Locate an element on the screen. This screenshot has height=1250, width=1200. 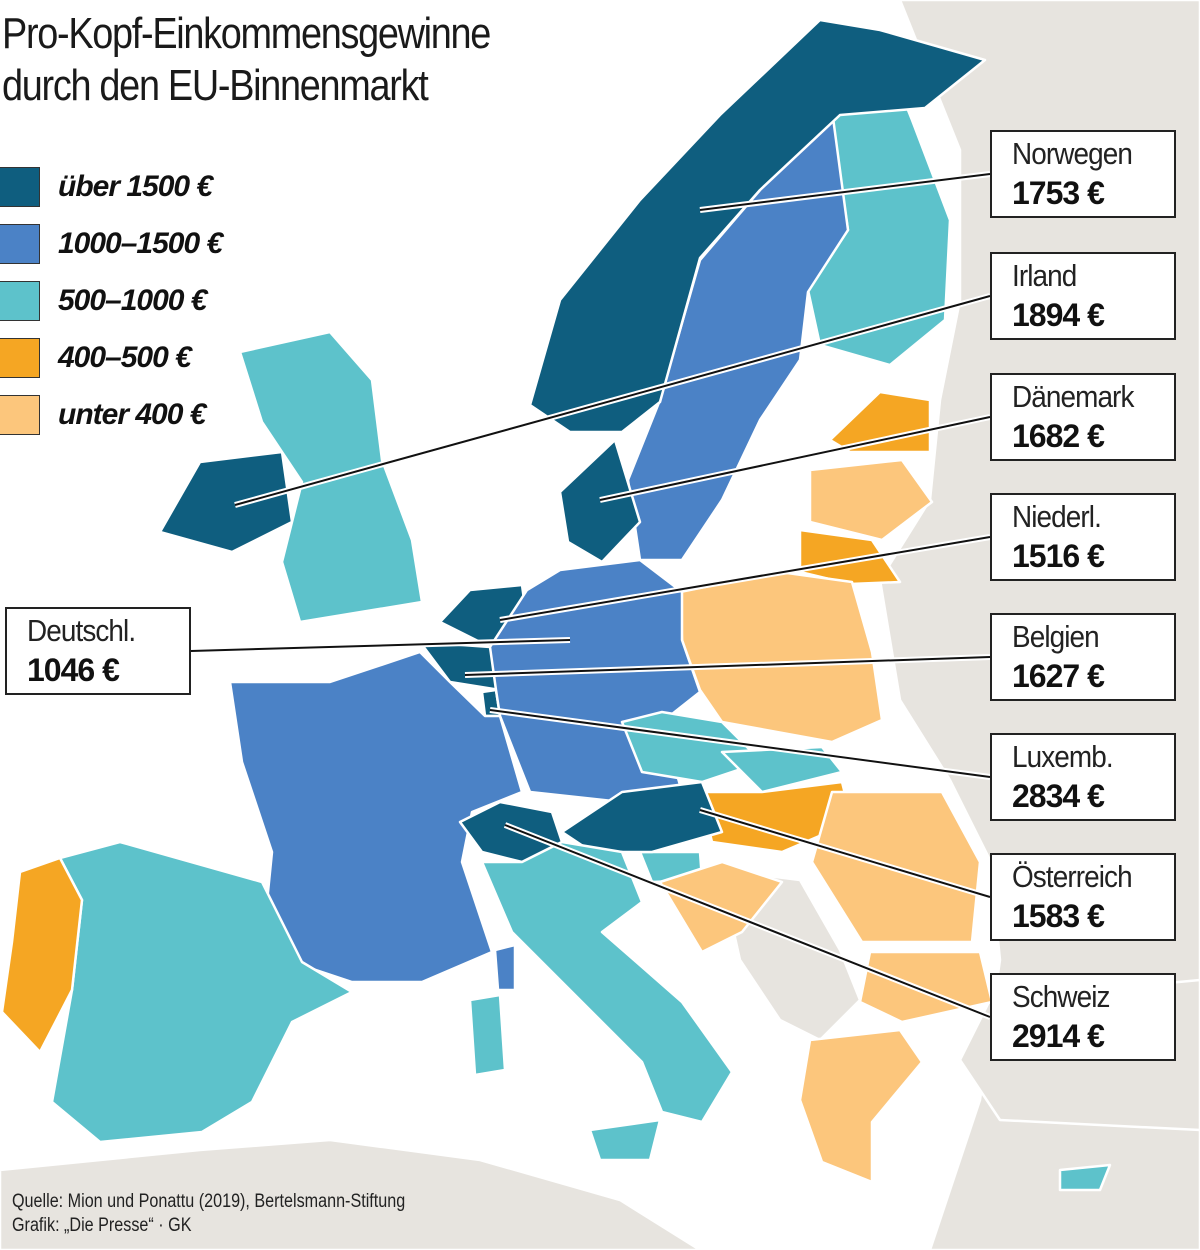
callout-dänemark: Dänemark 1682 € is located at coordinates (1083, 417).